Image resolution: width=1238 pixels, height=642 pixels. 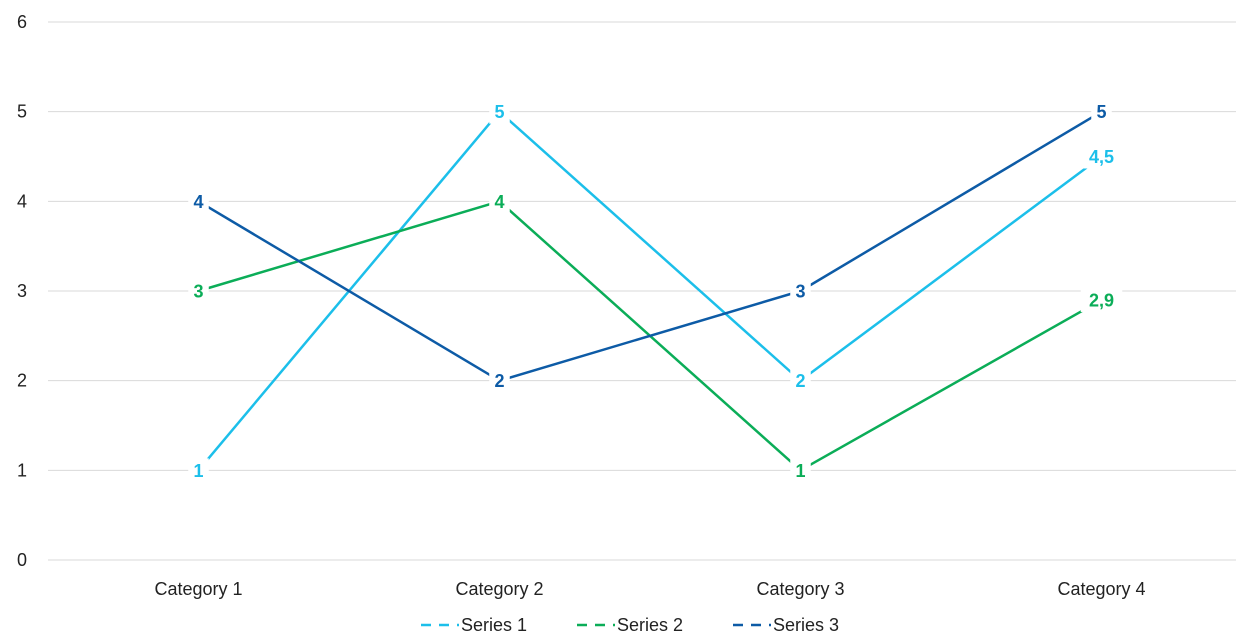 I want to click on data-label-text: 4,5, so click(x=1101, y=157).